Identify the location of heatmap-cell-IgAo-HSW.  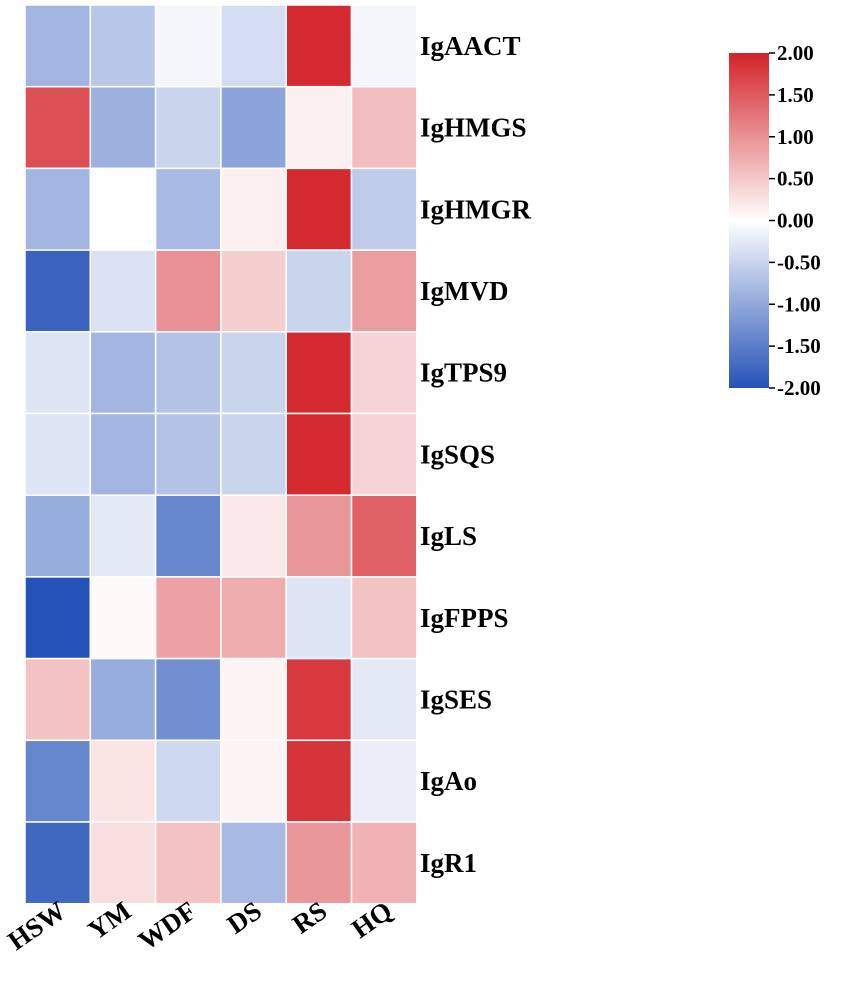
(57, 781).